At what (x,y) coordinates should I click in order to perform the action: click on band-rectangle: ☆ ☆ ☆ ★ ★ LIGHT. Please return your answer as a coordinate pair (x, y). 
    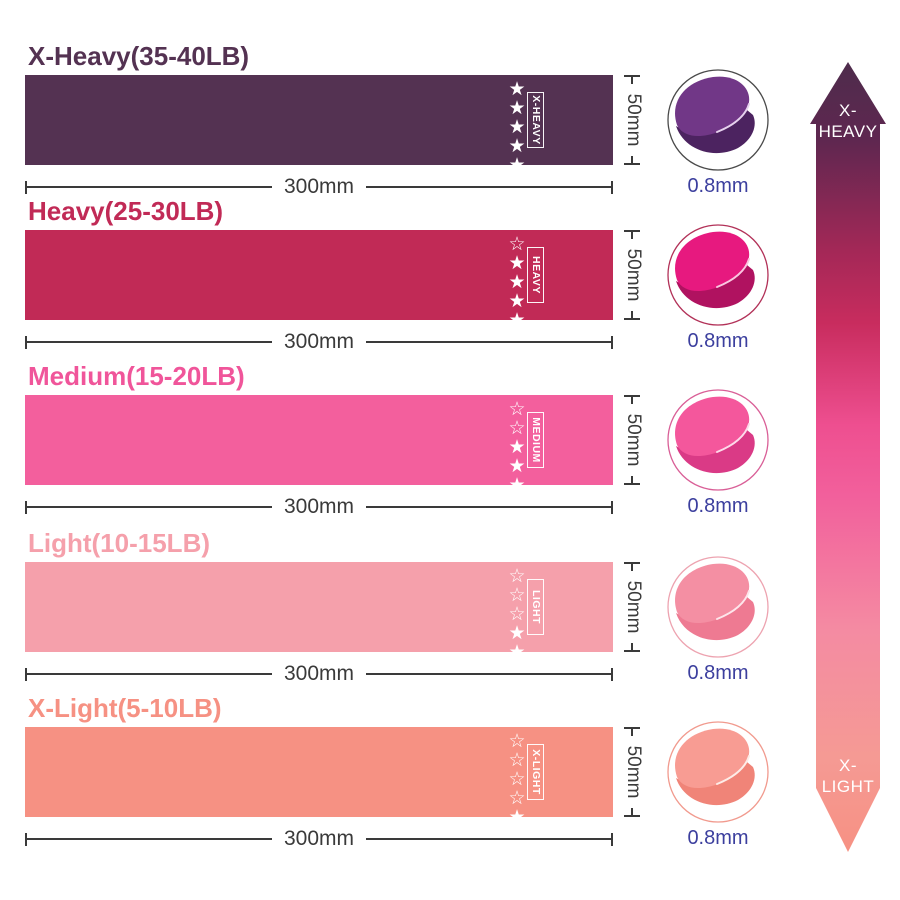
    Looking at the image, I should click on (319, 612).